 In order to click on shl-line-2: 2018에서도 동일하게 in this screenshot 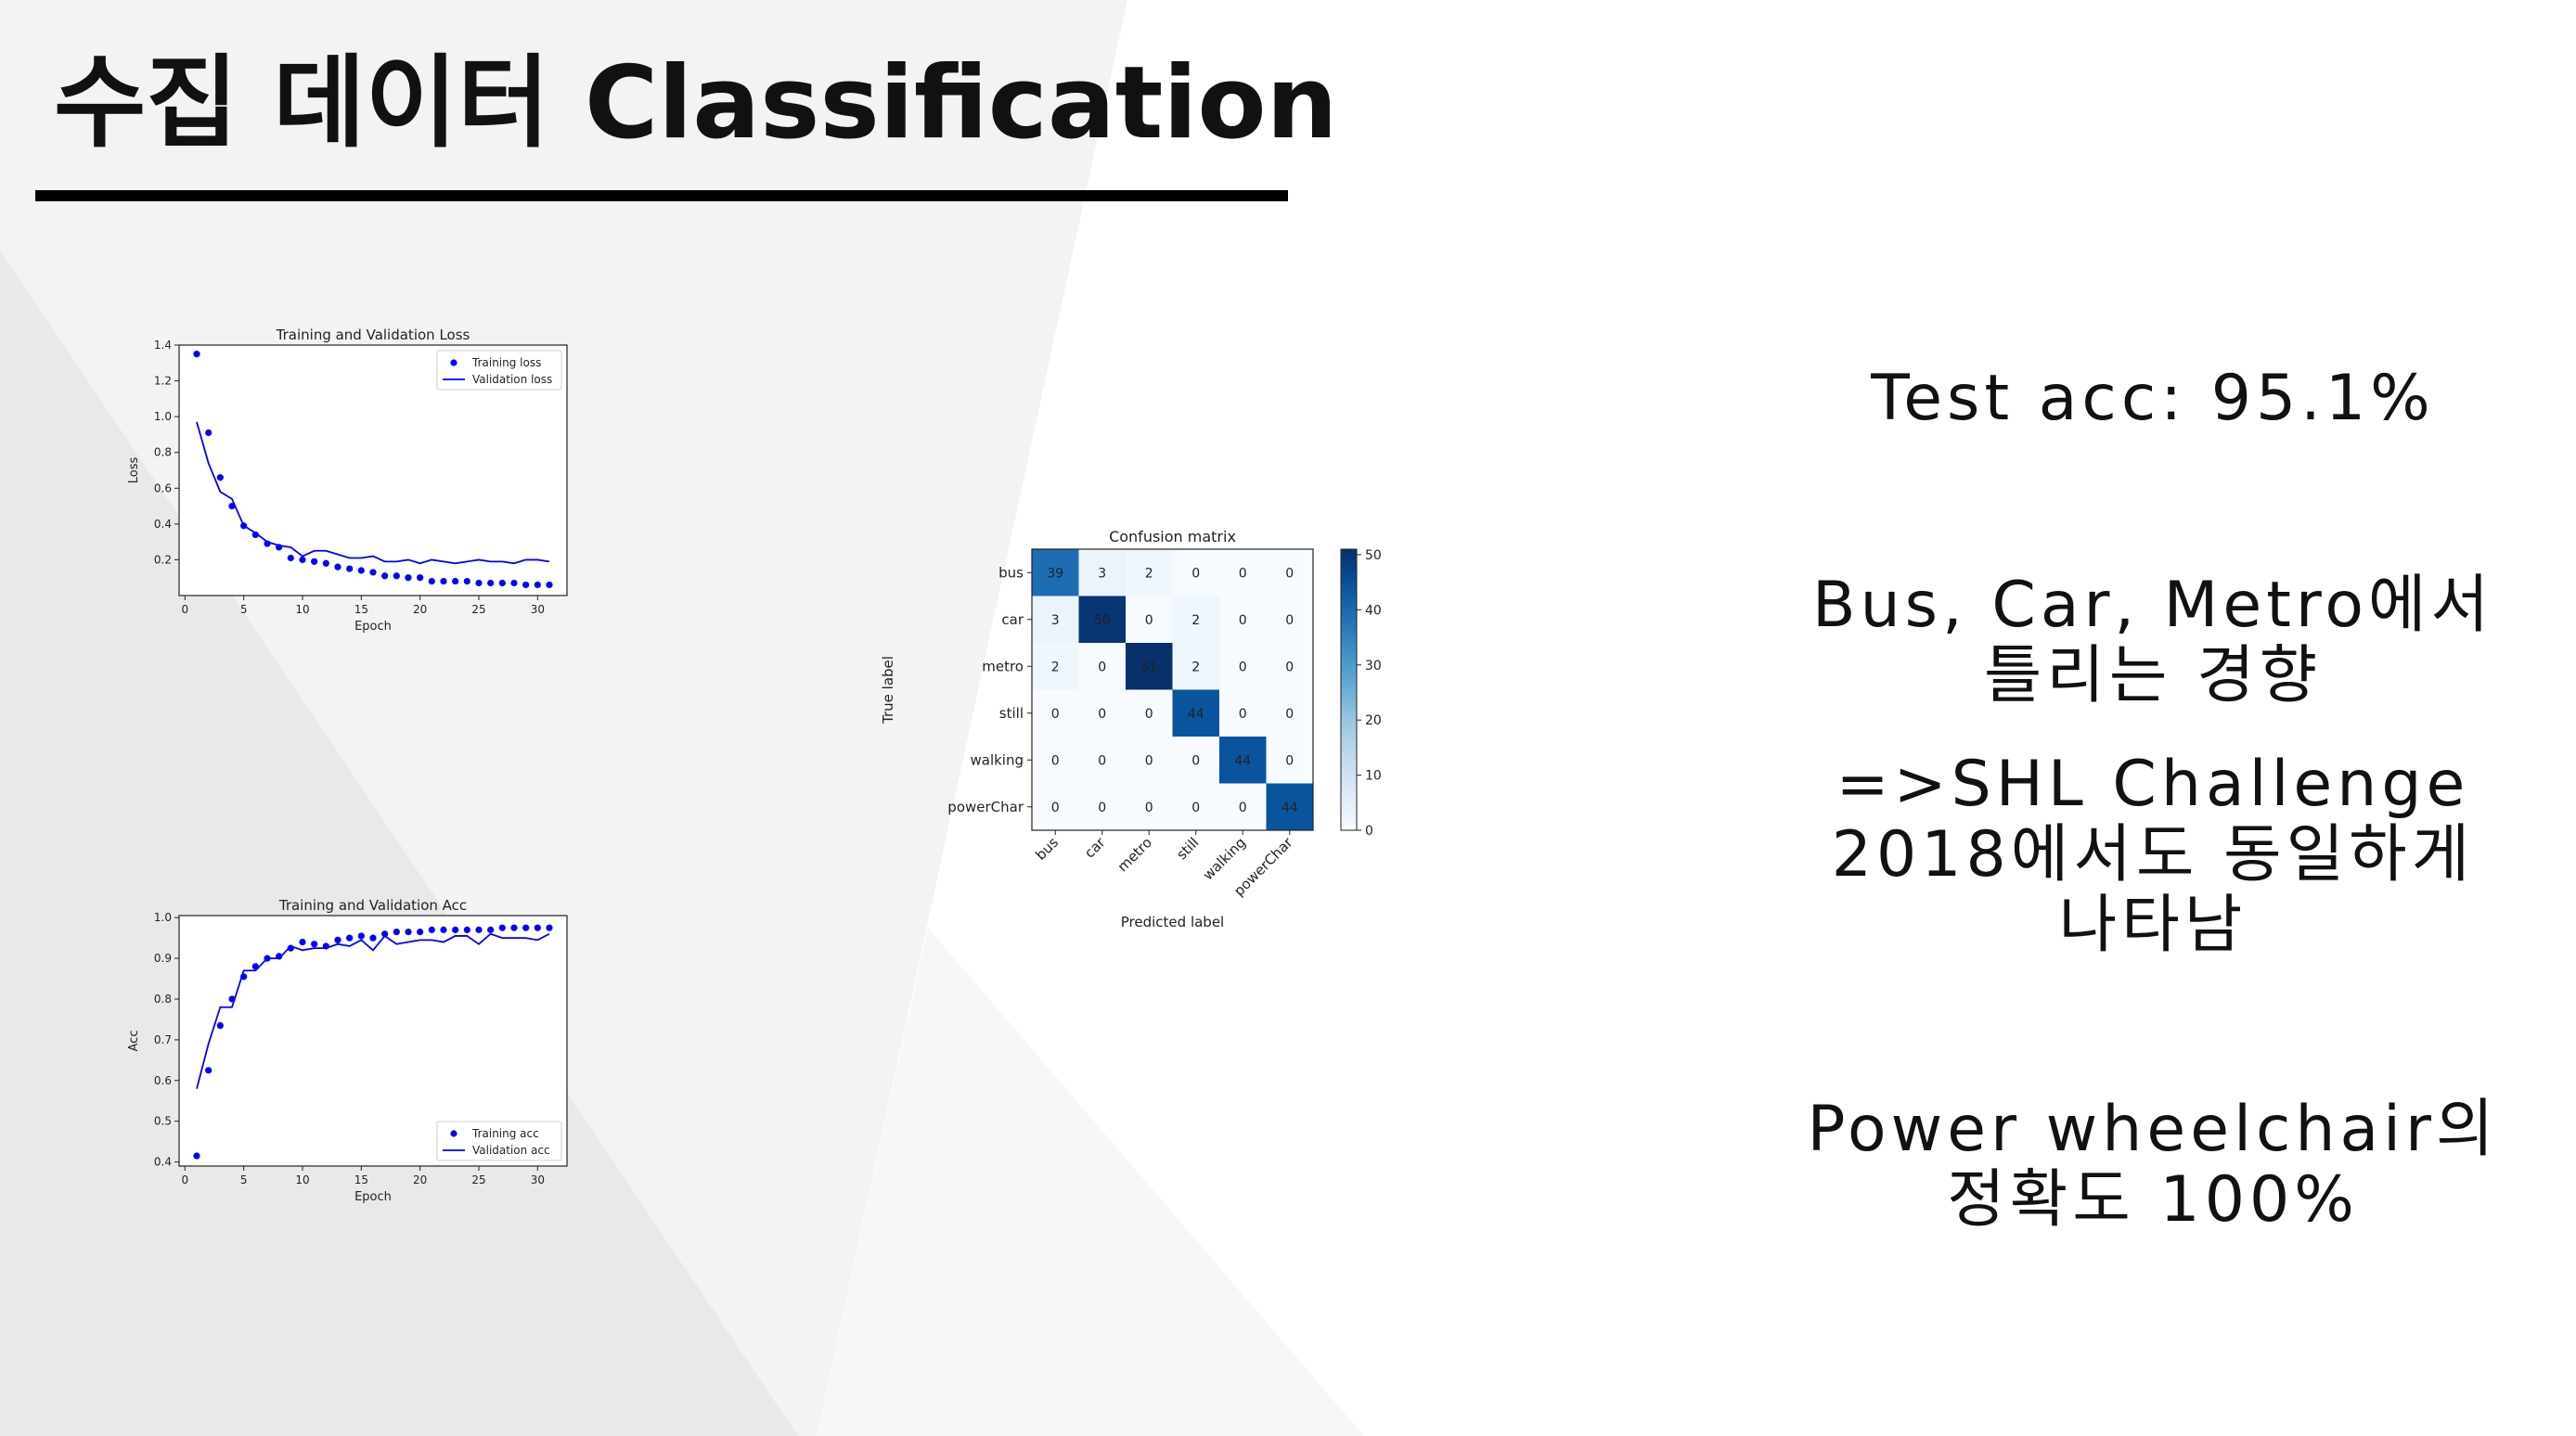, I will do `click(2153, 854)`.